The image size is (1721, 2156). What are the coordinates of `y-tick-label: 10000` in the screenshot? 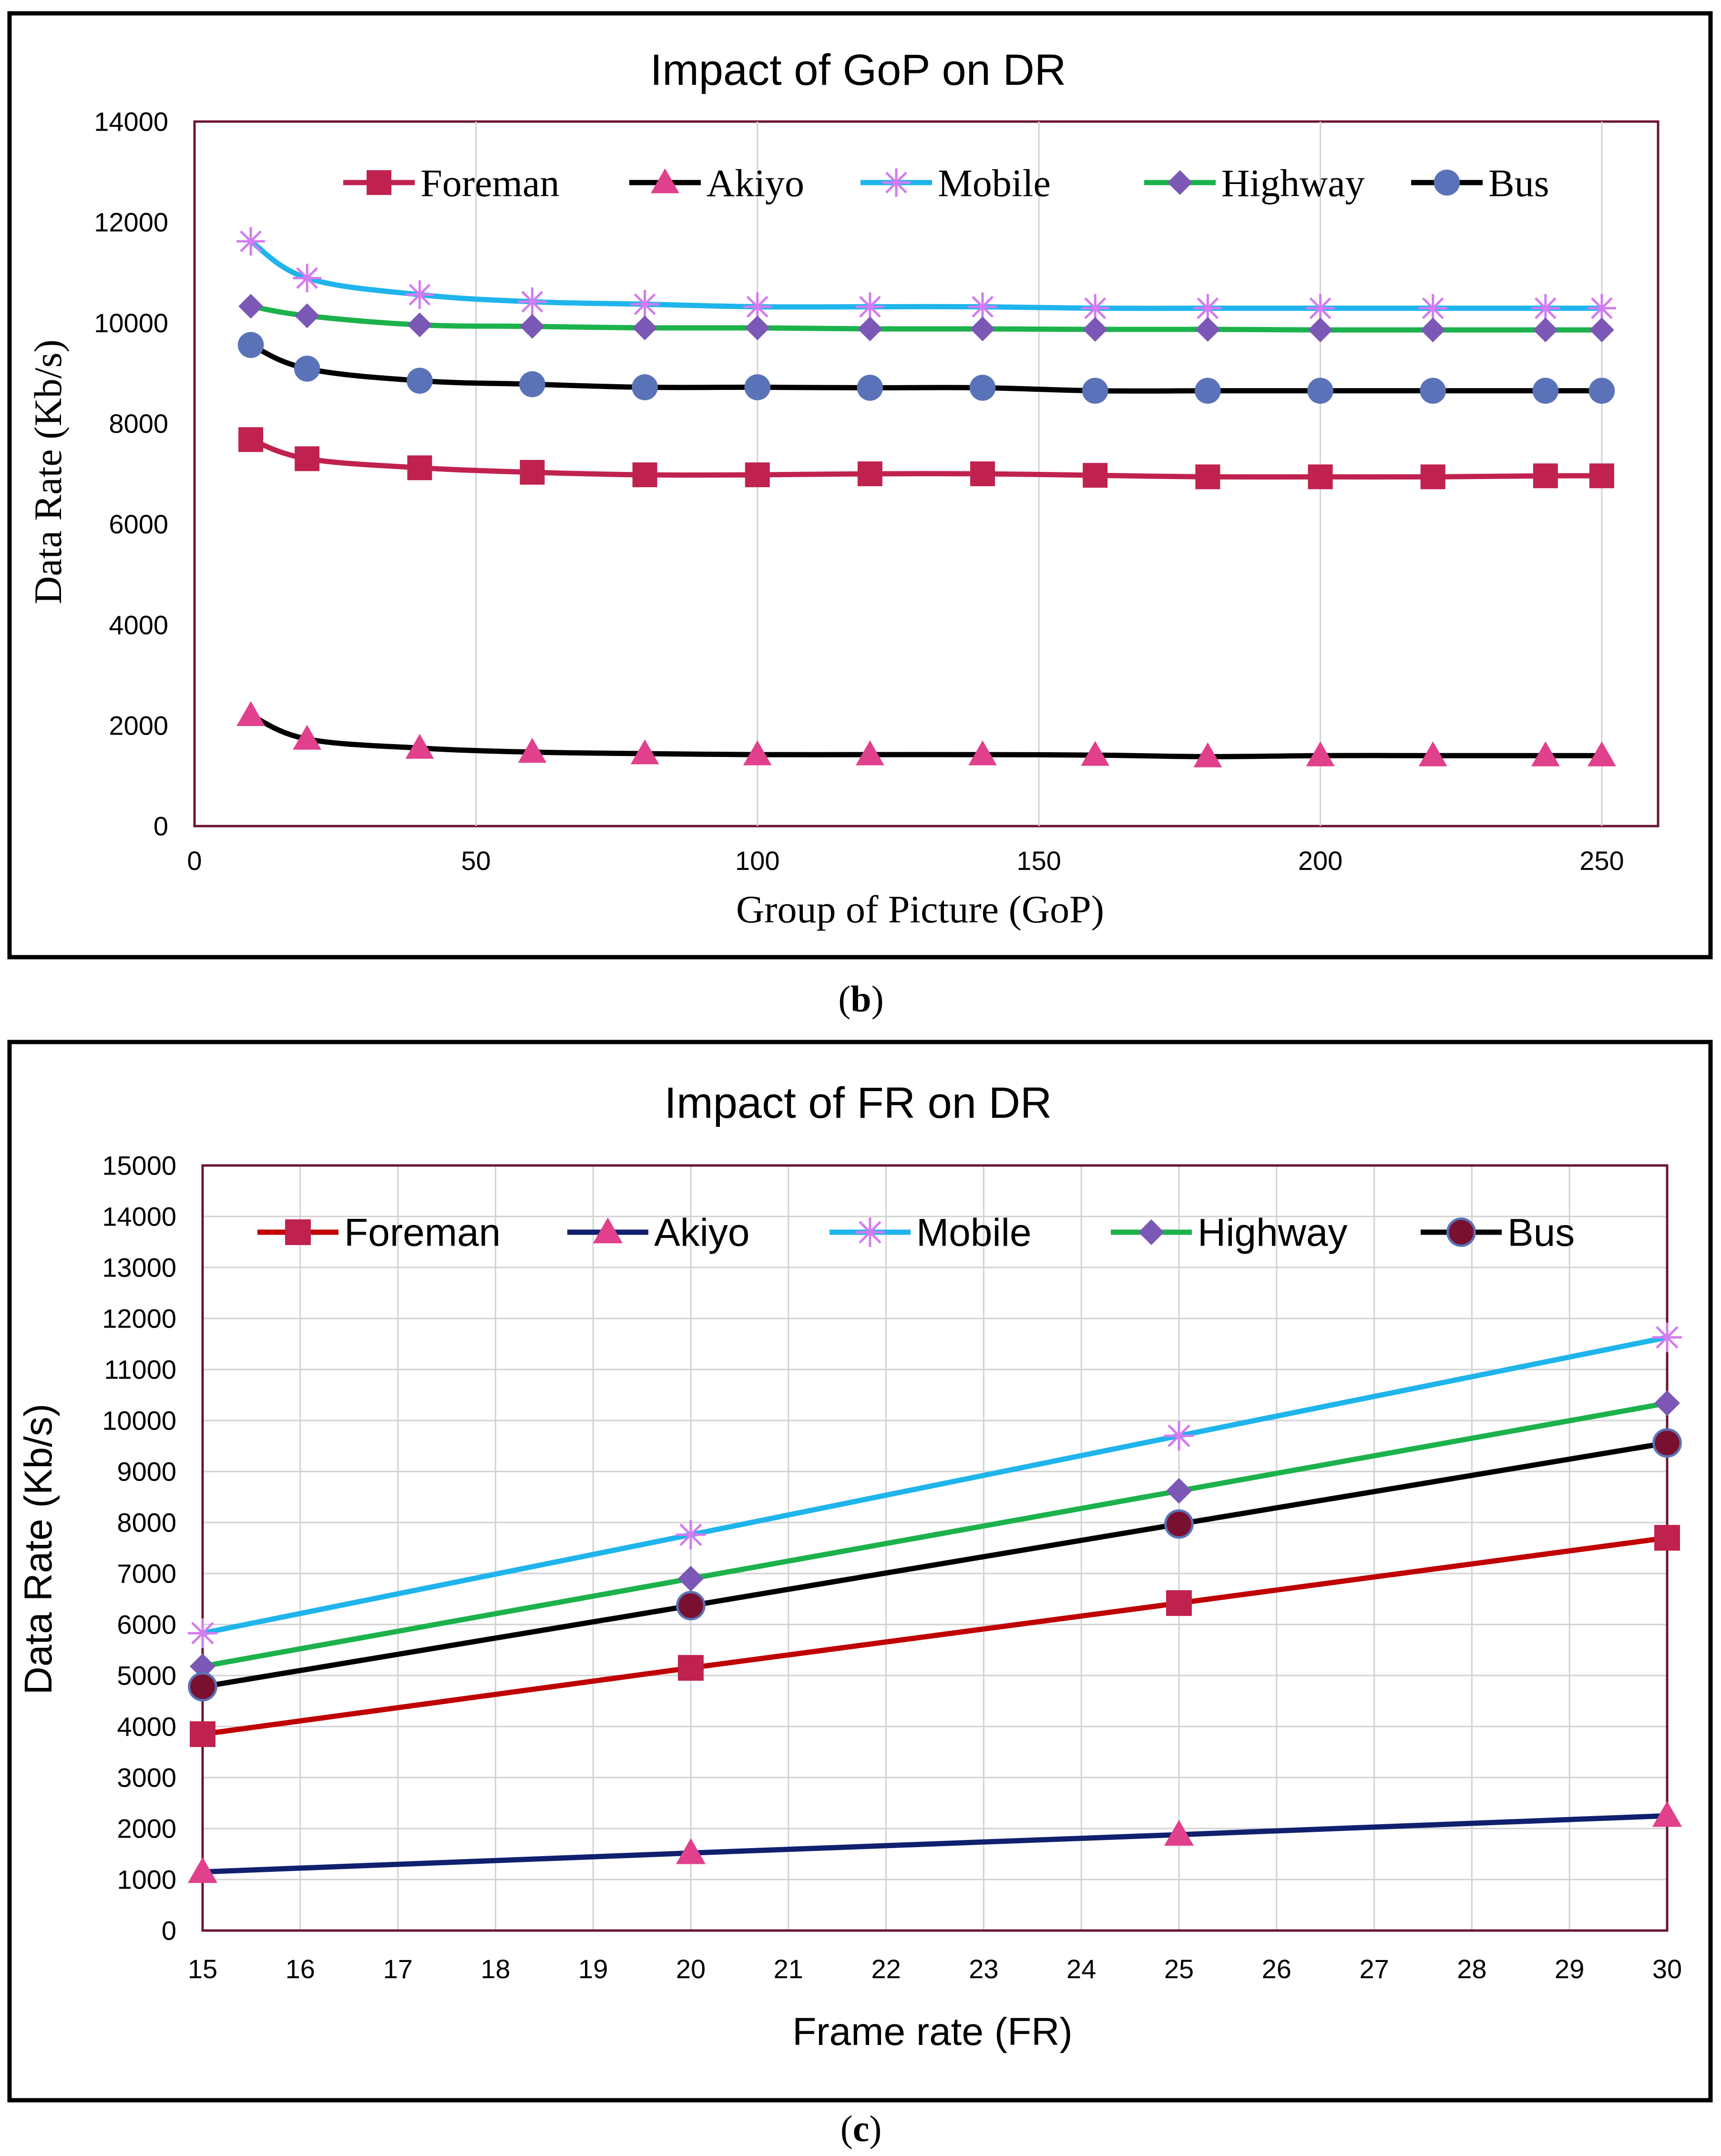 It's located at (139, 1421).